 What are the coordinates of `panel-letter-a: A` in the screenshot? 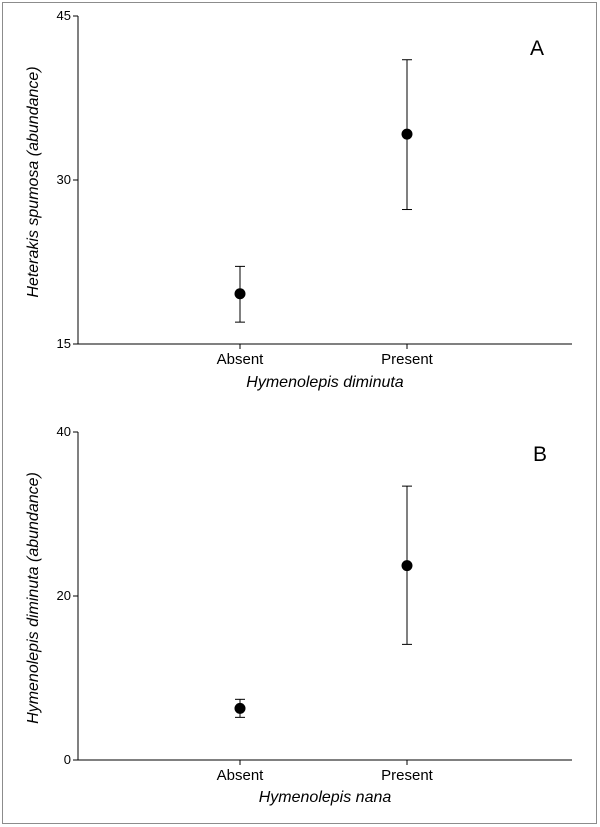 It's located at (537, 48).